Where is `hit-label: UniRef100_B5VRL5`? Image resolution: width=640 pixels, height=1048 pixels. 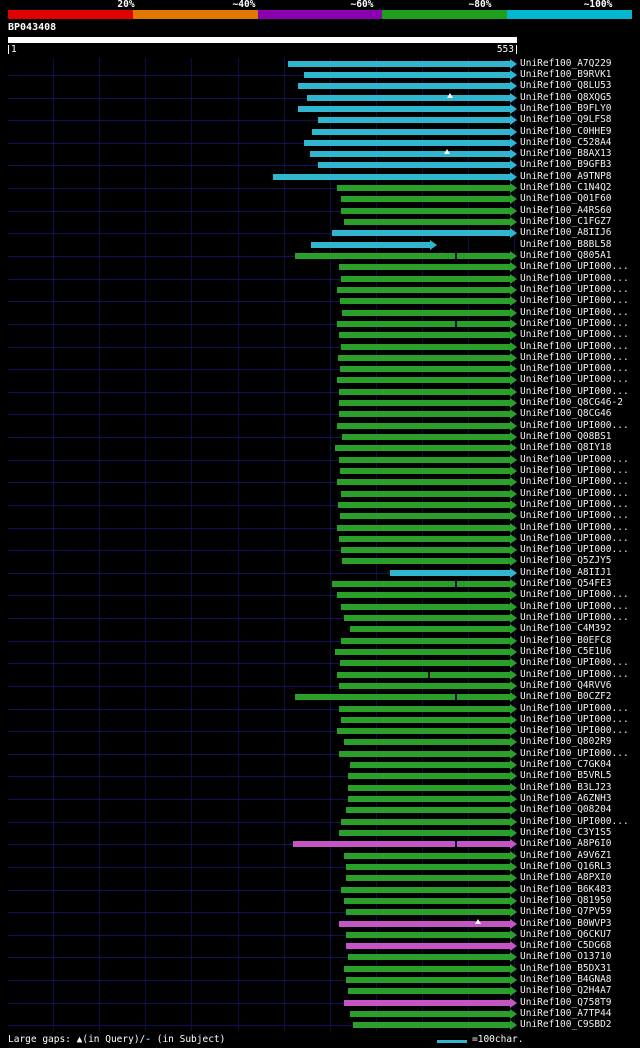 hit-label: UniRef100_B5VRL5 is located at coordinates (566, 776).